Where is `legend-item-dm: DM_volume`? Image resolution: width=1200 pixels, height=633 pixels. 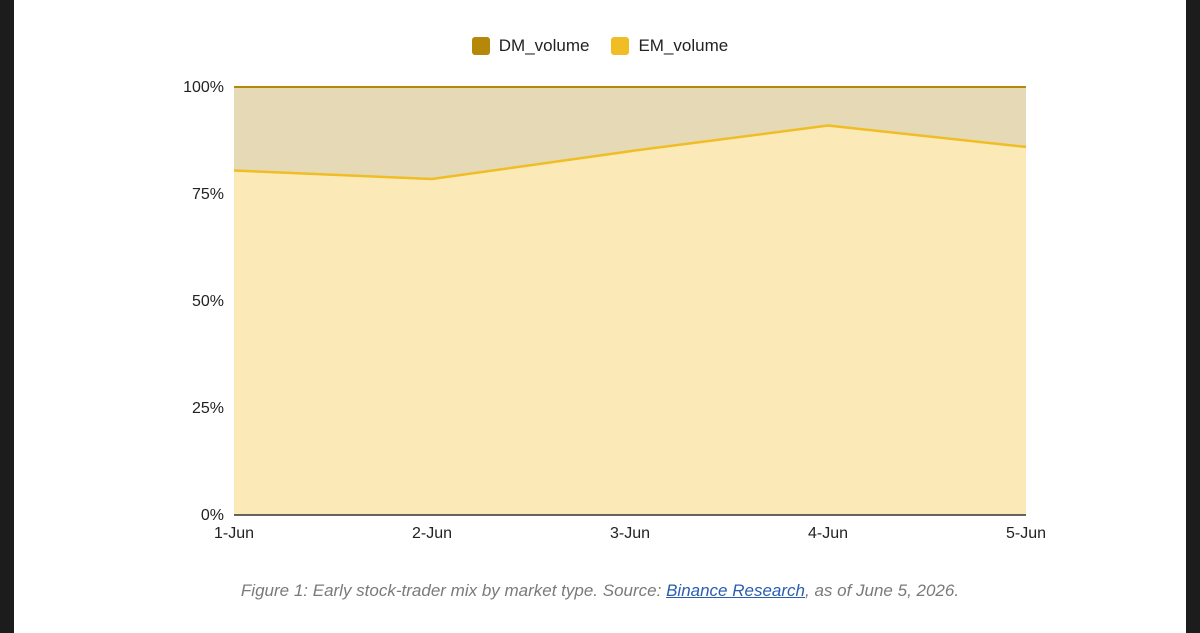 legend-item-dm: DM_volume is located at coordinates (530, 46).